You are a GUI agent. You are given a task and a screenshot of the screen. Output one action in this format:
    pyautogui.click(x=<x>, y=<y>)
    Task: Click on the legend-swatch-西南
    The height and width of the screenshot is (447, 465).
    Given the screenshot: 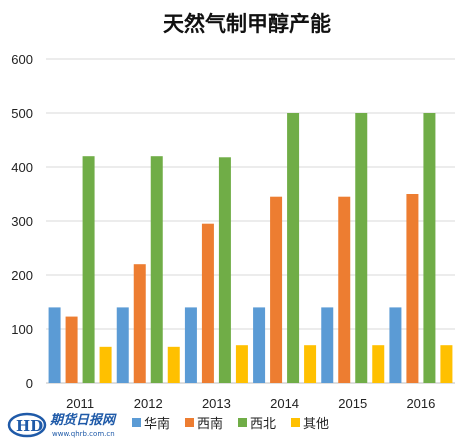 What is the action you would take?
    pyautogui.click(x=189, y=422)
    